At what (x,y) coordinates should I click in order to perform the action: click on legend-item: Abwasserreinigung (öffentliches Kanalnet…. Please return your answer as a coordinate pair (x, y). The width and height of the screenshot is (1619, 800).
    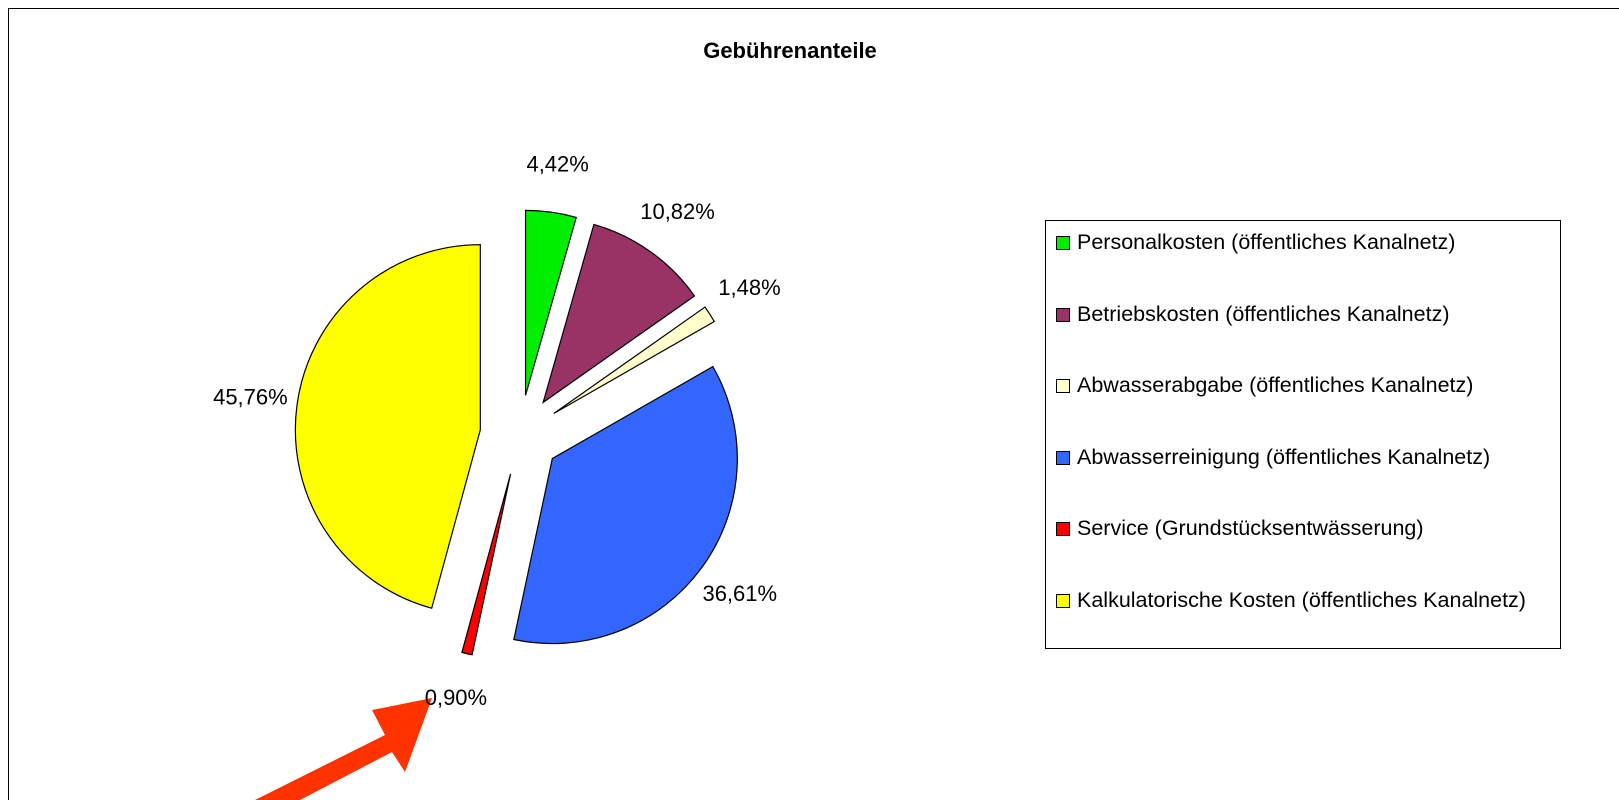
    Looking at the image, I should click on (1306, 457).